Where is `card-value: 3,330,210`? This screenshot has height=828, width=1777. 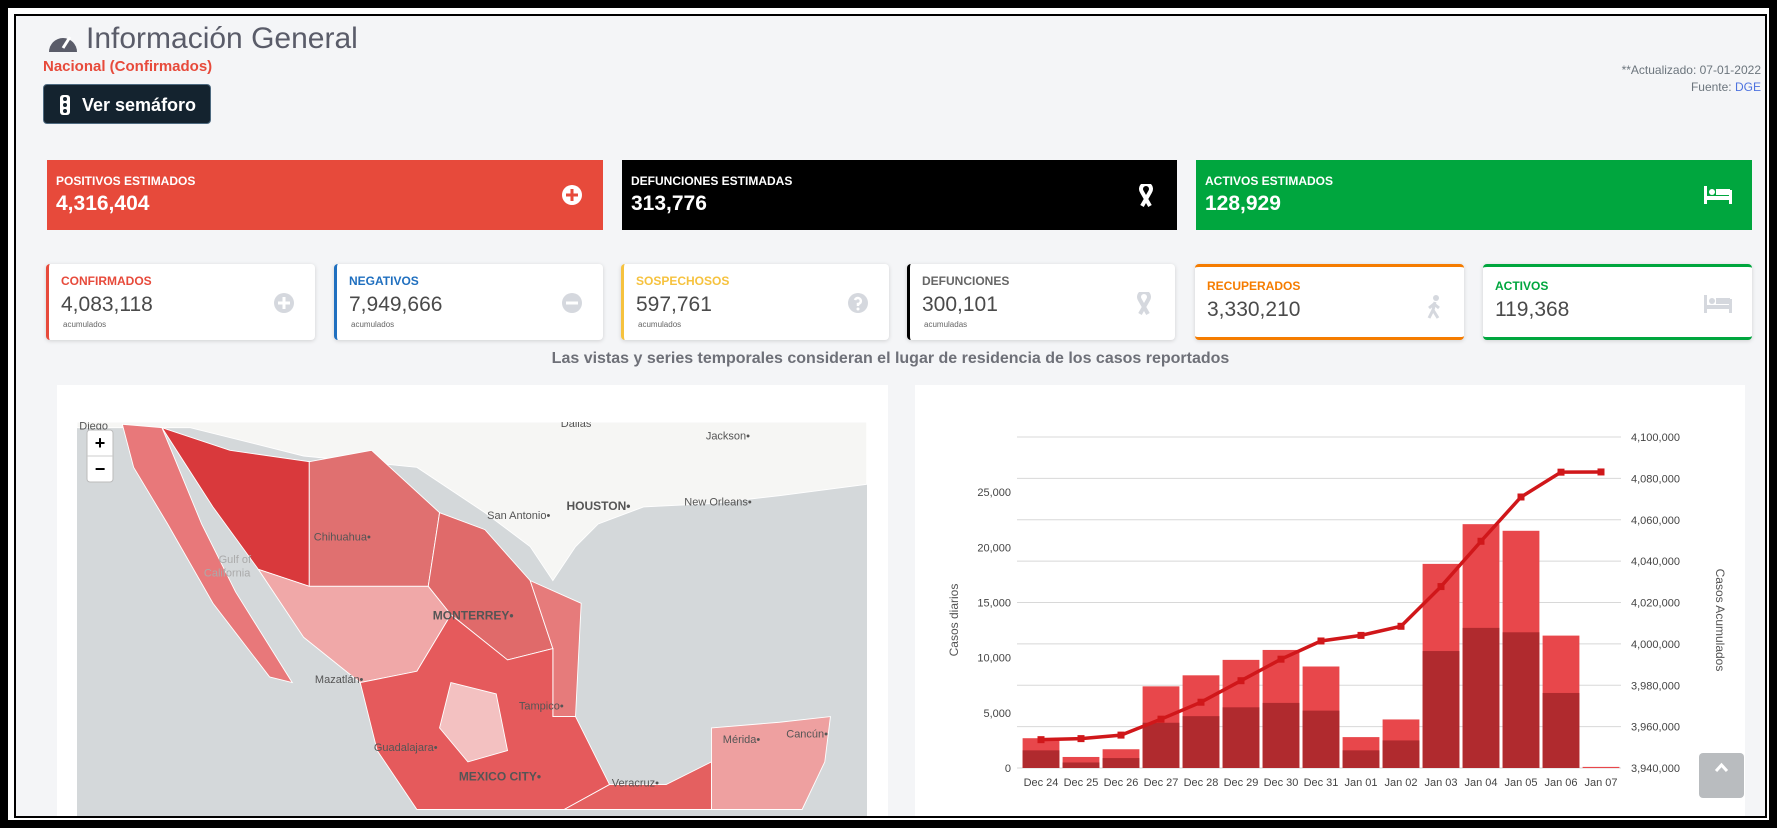
card-value: 3,330,210 is located at coordinates (1254, 309).